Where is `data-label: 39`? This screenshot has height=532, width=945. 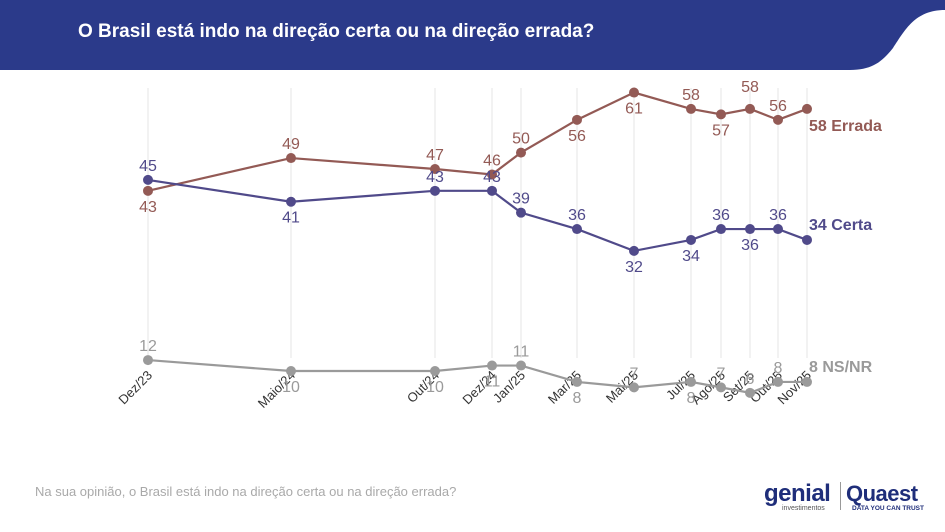
data-label: 39 is located at coordinates (521, 199).